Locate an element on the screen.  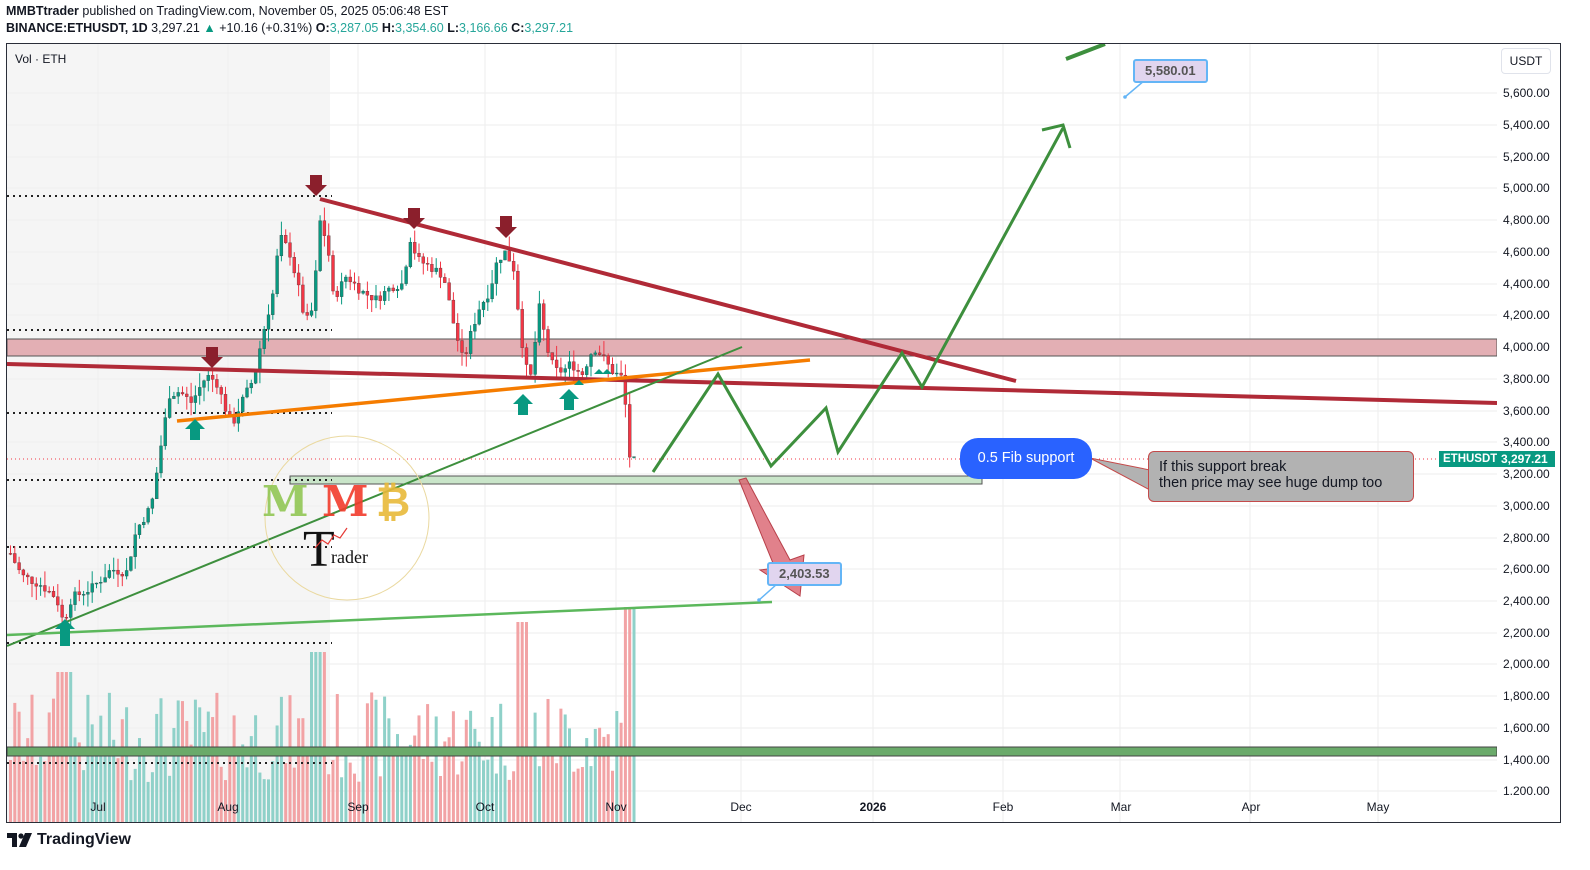
low-label: L: is located at coordinates (453, 28).